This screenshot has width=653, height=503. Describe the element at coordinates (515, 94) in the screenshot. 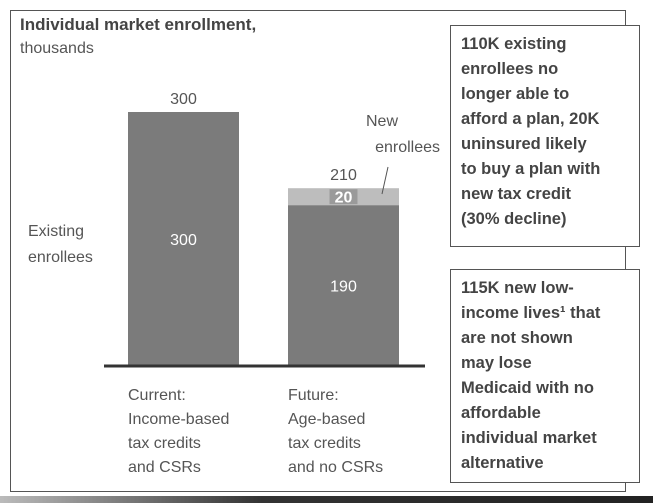

I see `callout-line: longer able to` at that location.